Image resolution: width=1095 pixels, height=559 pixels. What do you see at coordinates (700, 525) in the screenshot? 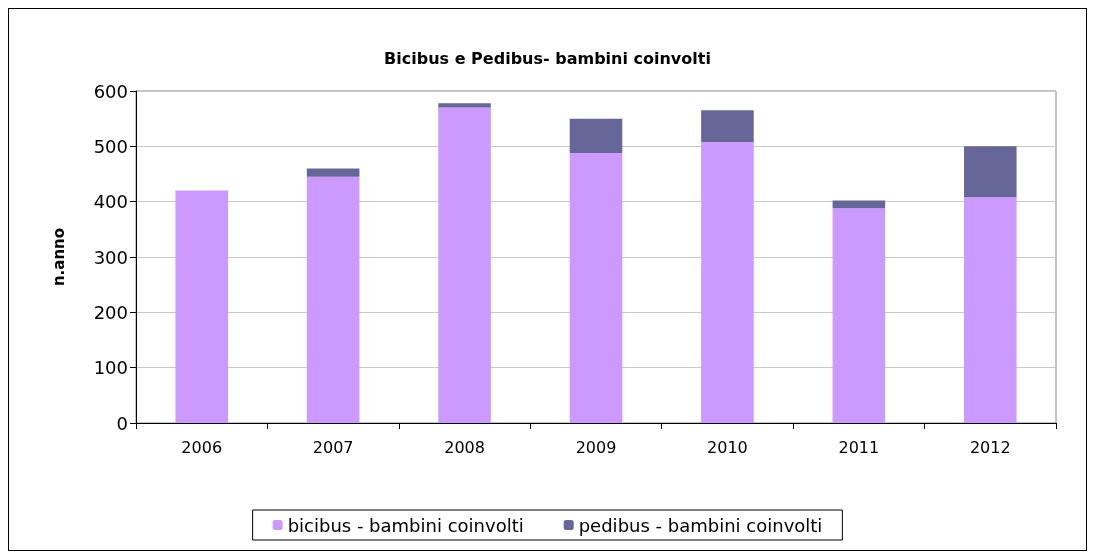
I see `legend-label: pedibus - bambini coinvolti` at bounding box center [700, 525].